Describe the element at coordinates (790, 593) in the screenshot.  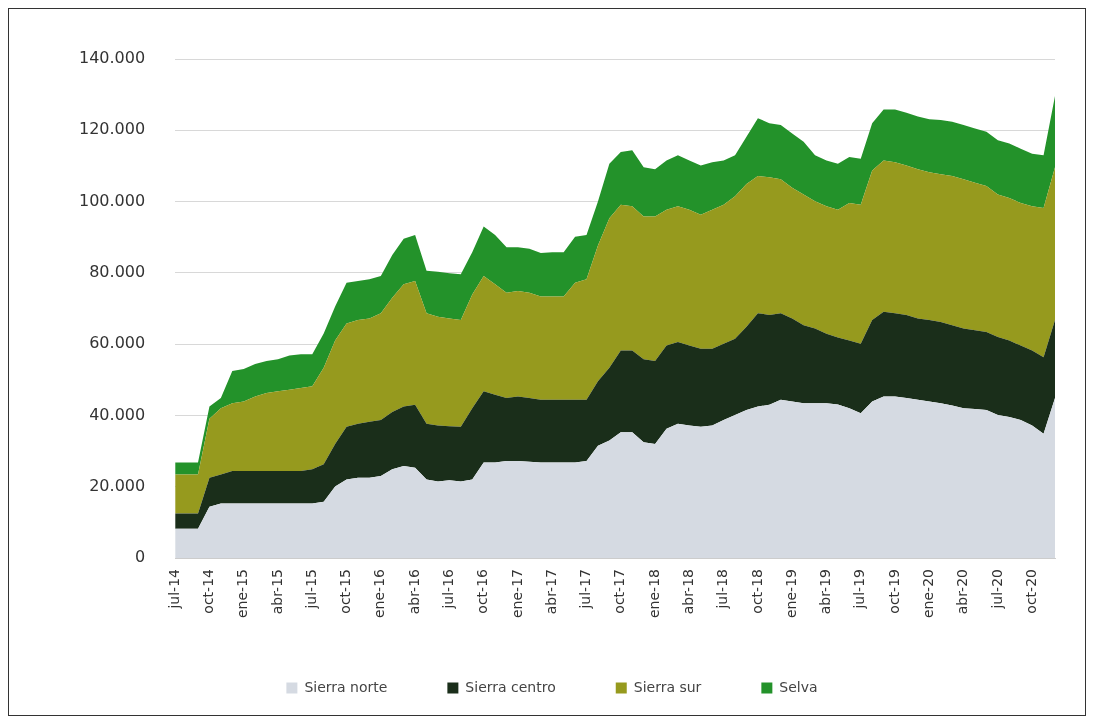
I see `x-tick-label: ene-19` at that location.